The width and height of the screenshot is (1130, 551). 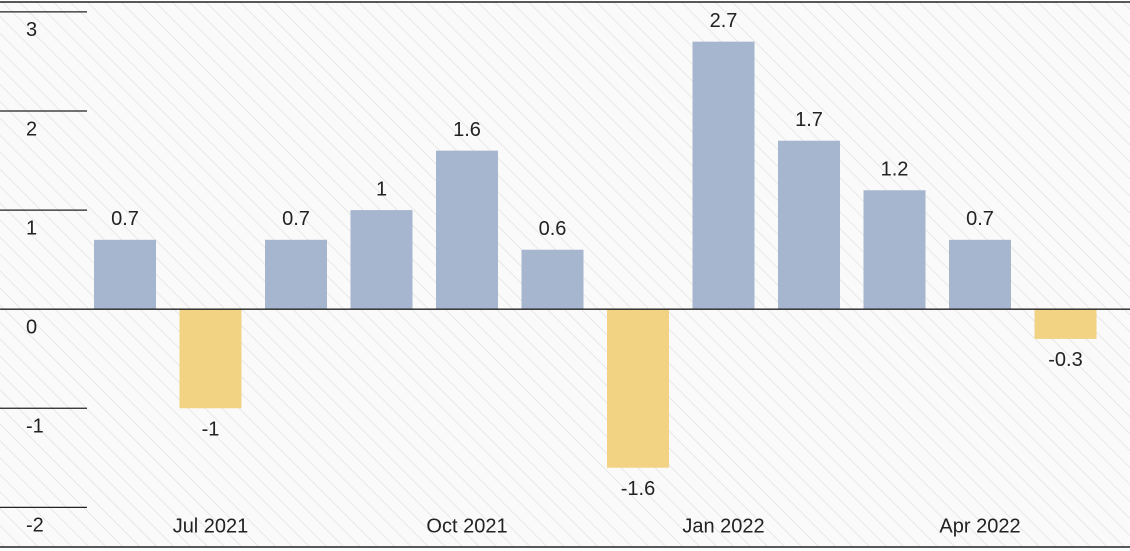 I want to click on value-label: 1.6, so click(x=467, y=130).